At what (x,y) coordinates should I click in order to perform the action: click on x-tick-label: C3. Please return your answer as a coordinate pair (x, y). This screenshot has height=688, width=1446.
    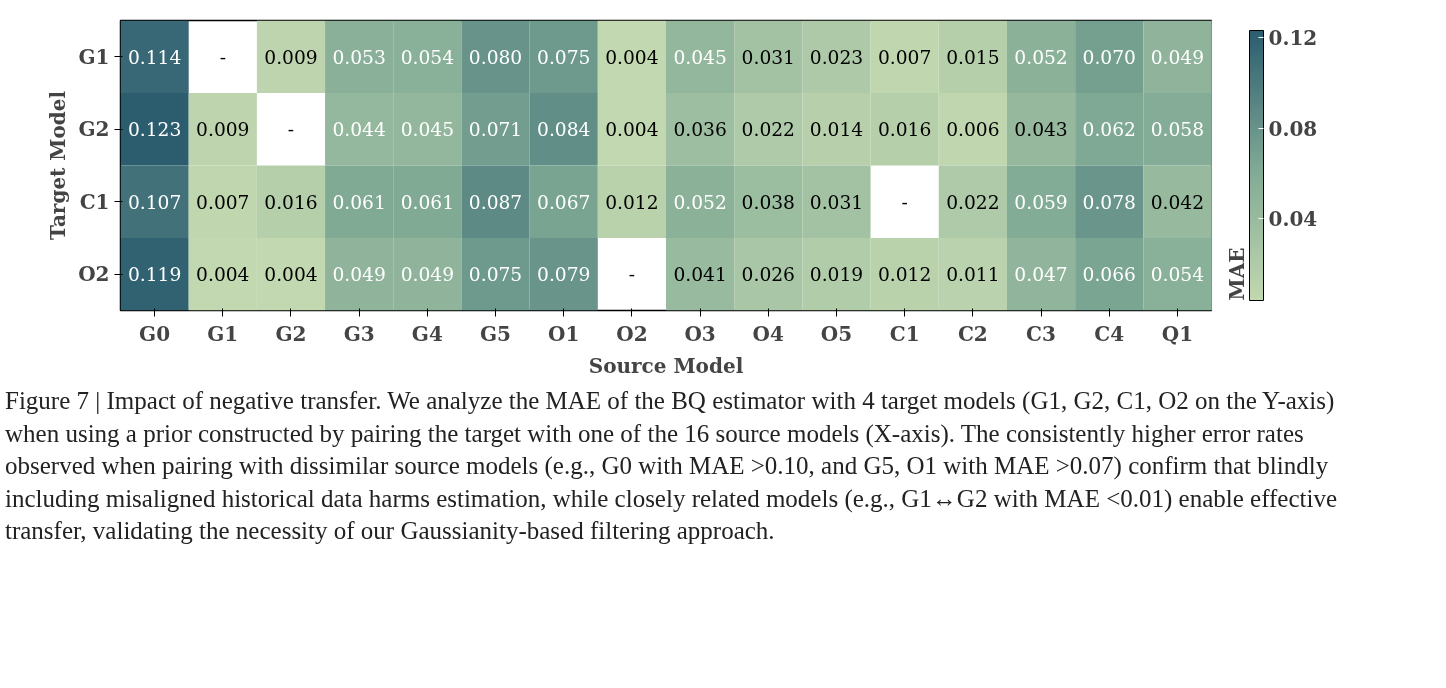
    Looking at the image, I should click on (1041, 333).